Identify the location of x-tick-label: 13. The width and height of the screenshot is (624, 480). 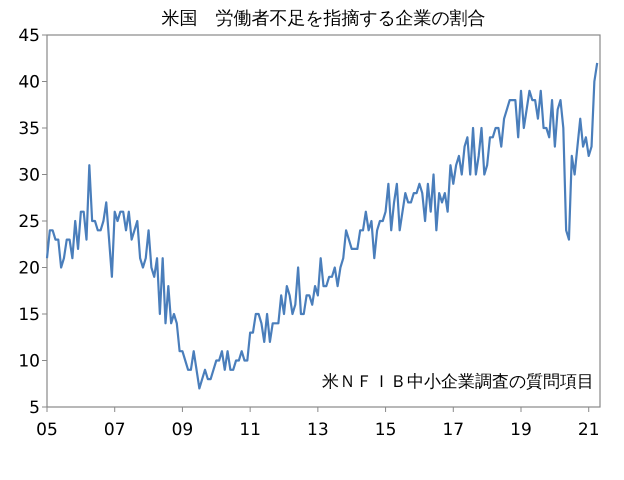
(318, 430).